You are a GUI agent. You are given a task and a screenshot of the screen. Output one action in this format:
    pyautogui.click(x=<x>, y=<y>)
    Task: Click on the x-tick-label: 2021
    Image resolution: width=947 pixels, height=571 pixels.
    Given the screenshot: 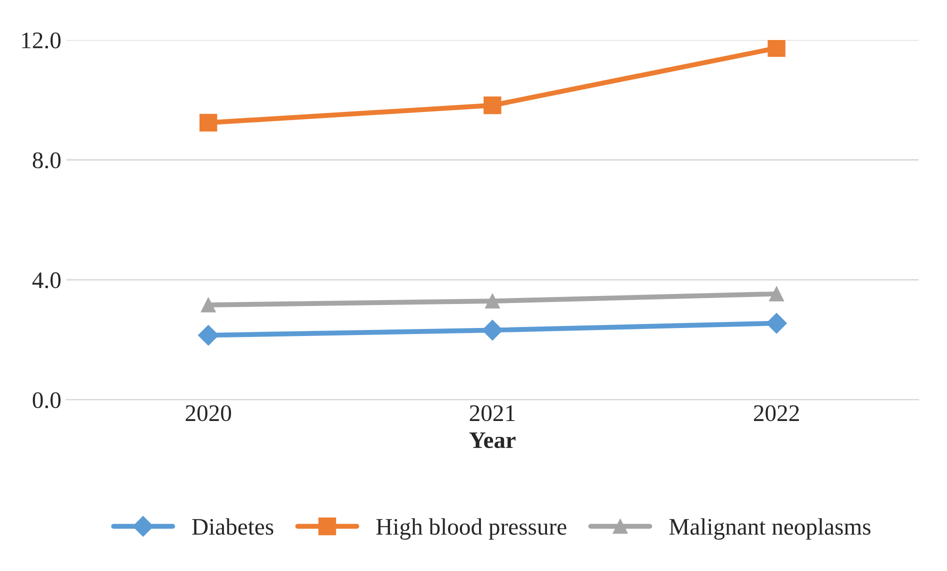 What is the action you would take?
    pyautogui.click(x=492, y=413)
    